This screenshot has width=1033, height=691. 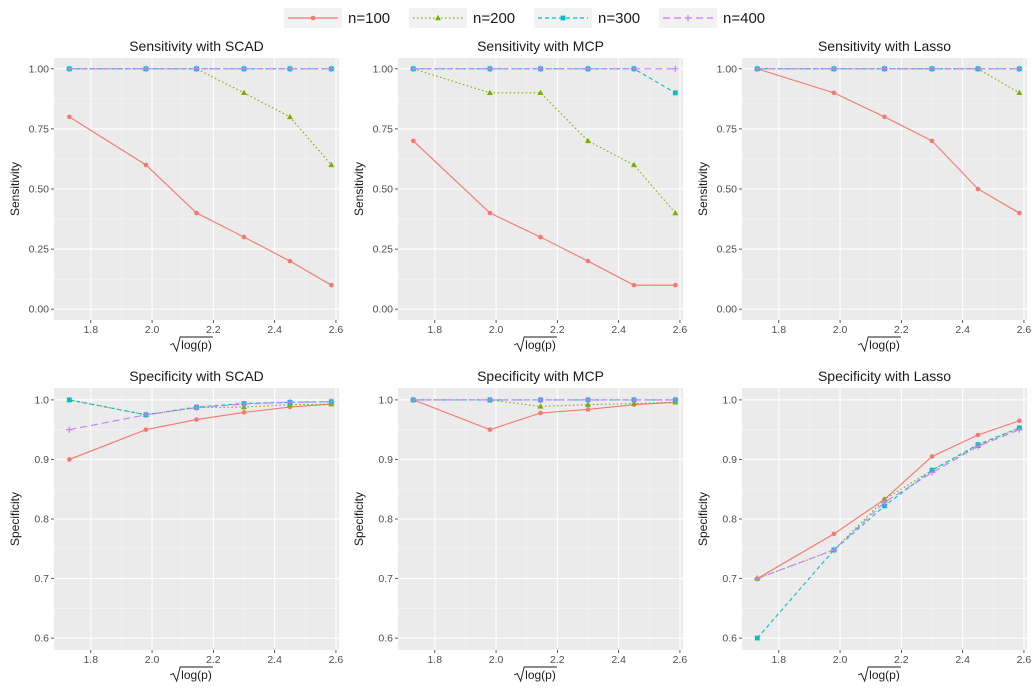 I want to click on panel-title: Specificity with SCAD, so click(x=196, y=376).